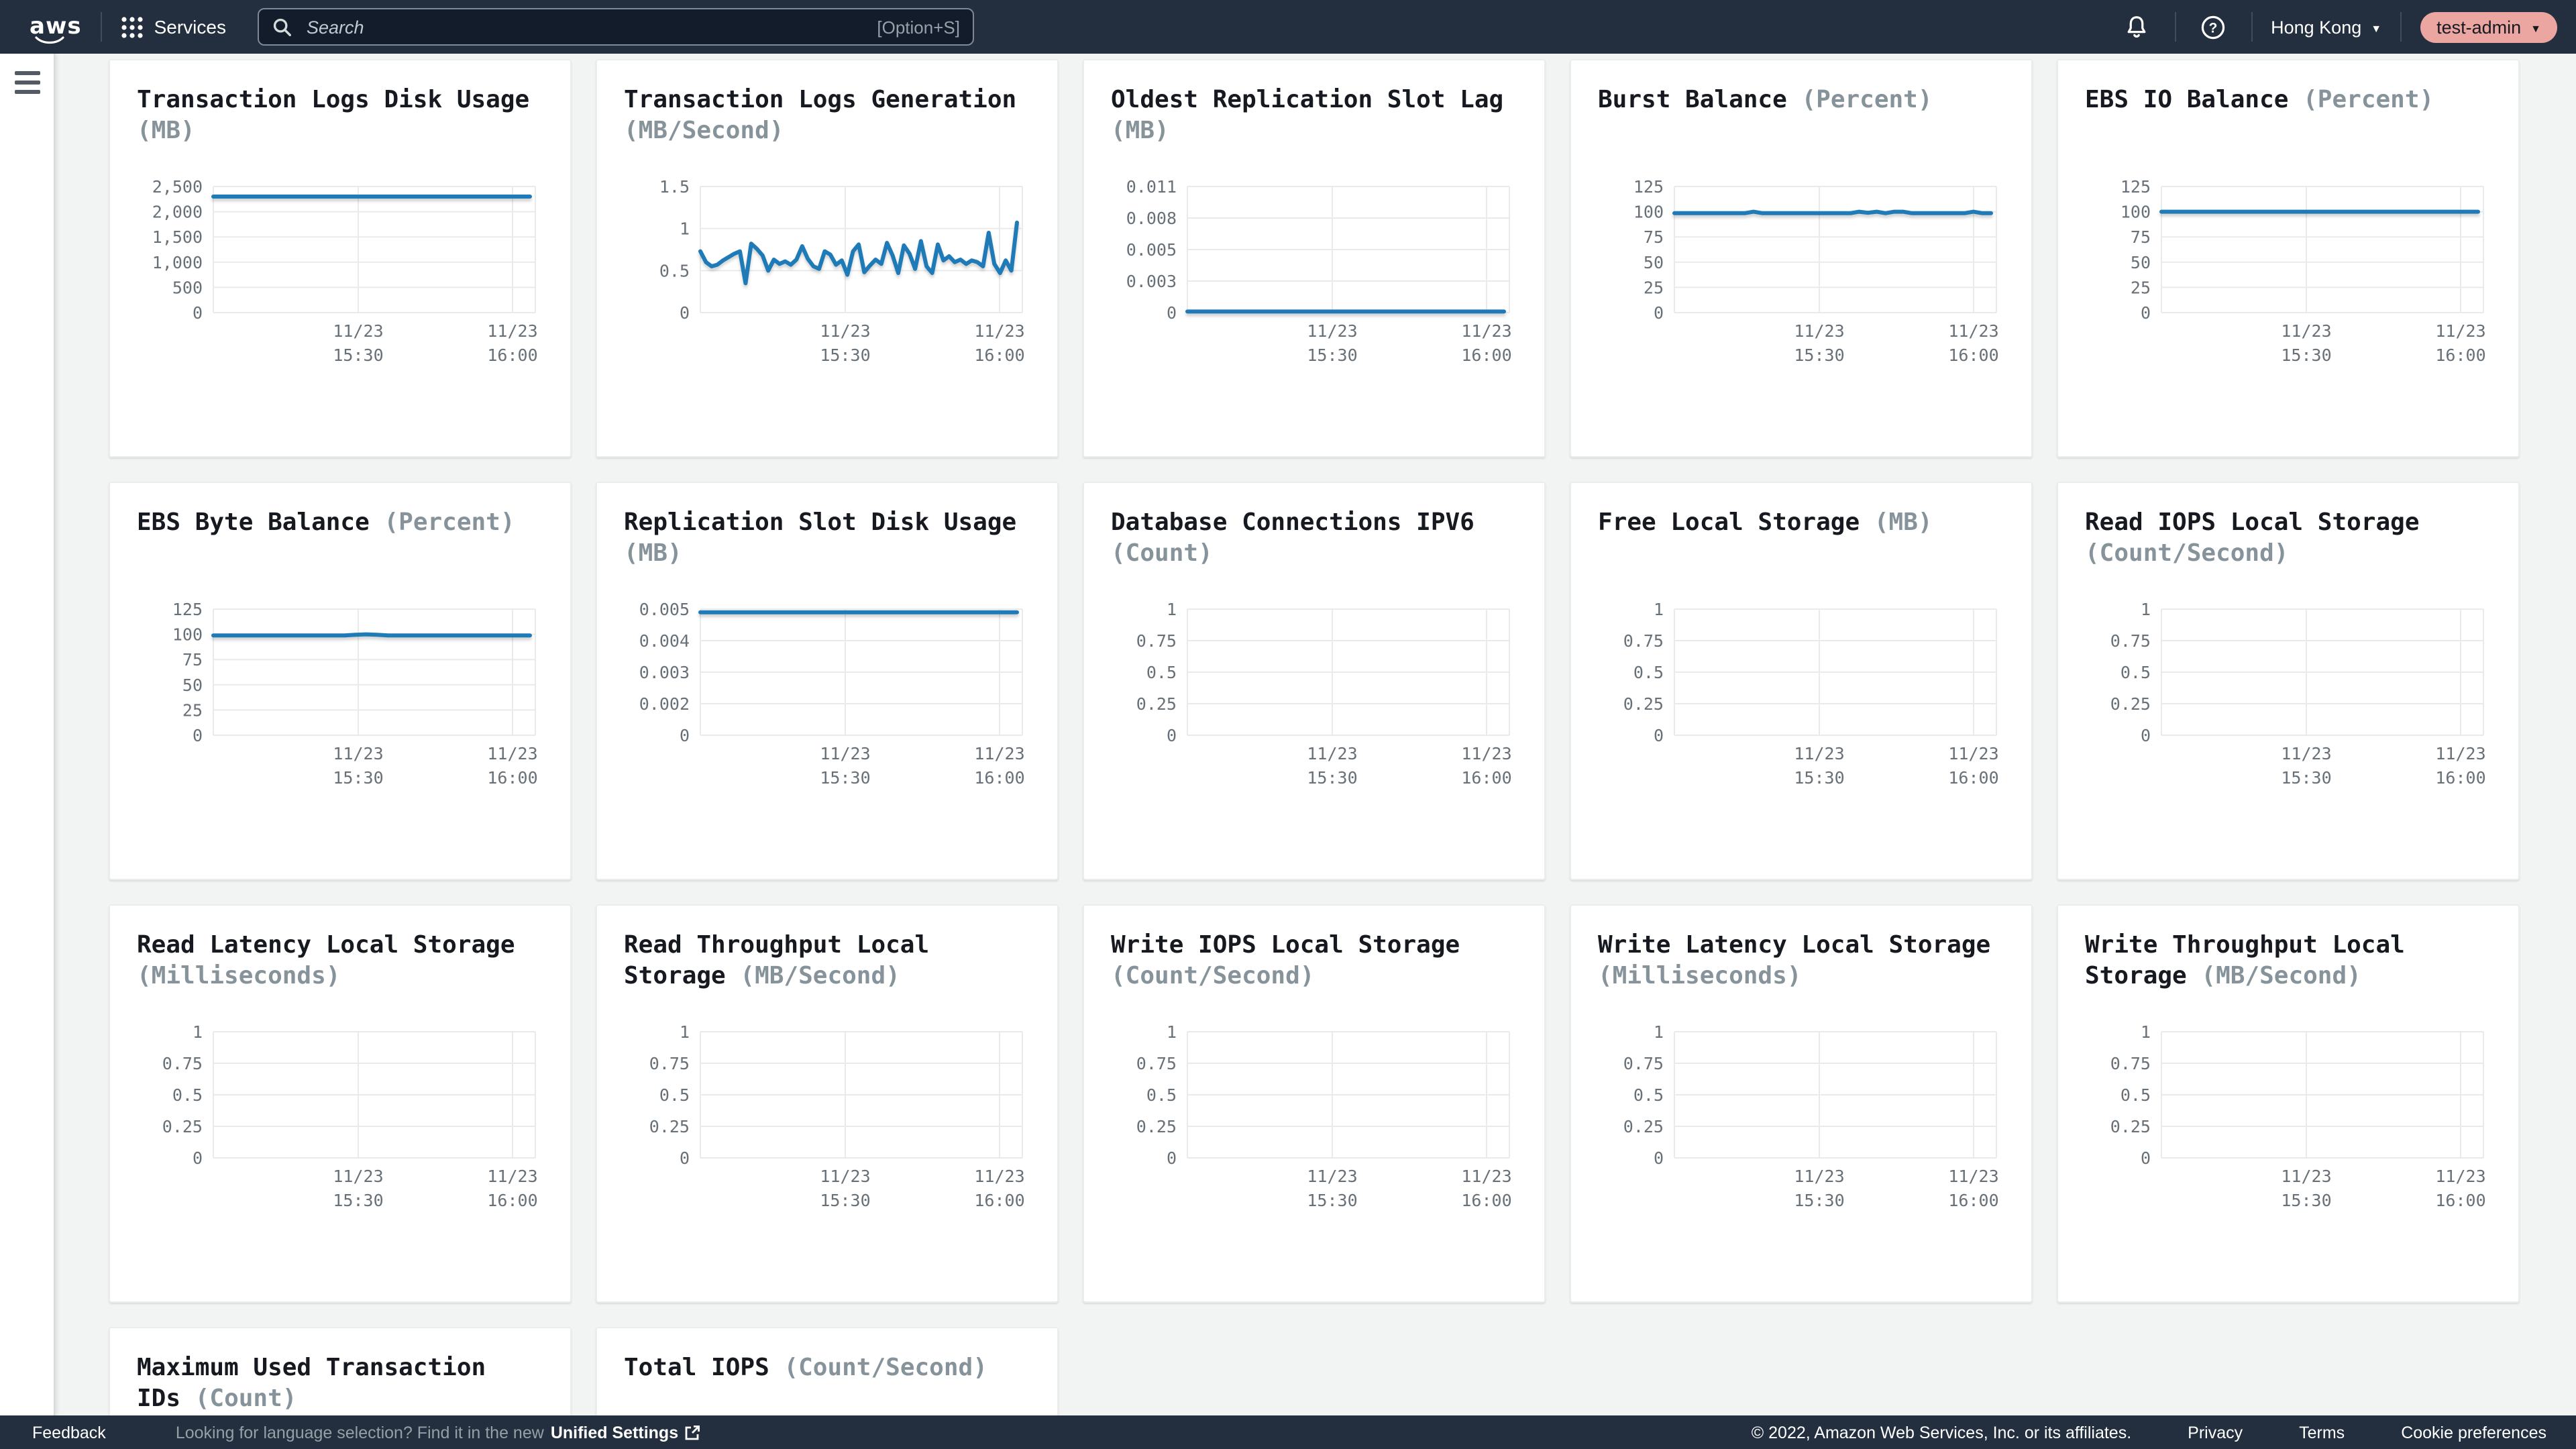 The width and height of the screenshot is (2576, 1449). Describe the element at coordinates (1801, 534) in the screenshot. I see `card-title: Free Local Storage (MB)` at that location.